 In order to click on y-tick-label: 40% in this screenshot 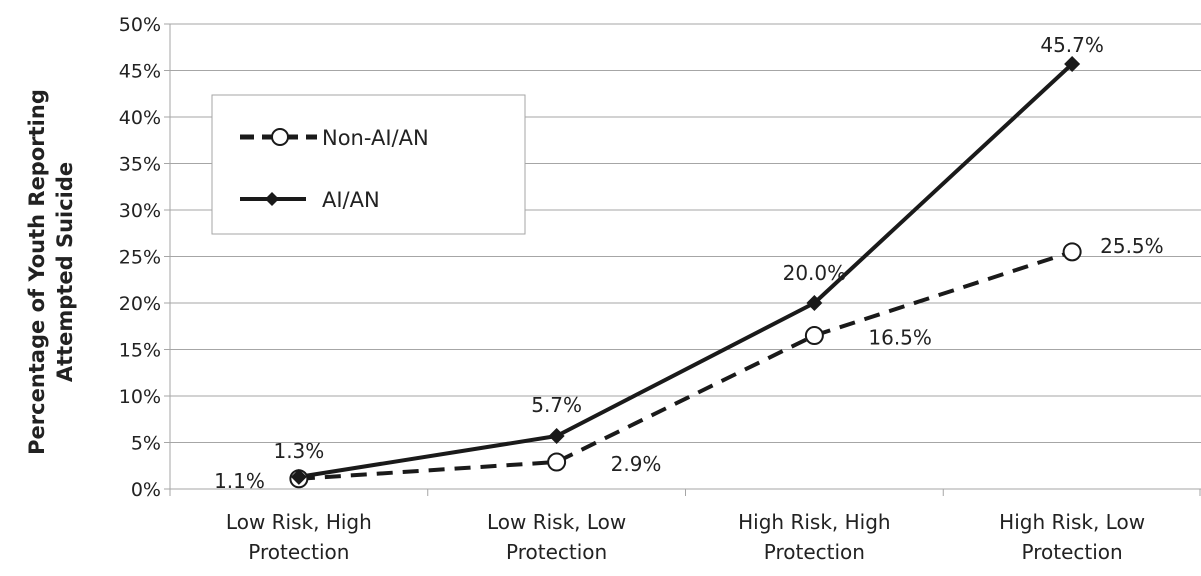, I will do `click(140, 118)`.